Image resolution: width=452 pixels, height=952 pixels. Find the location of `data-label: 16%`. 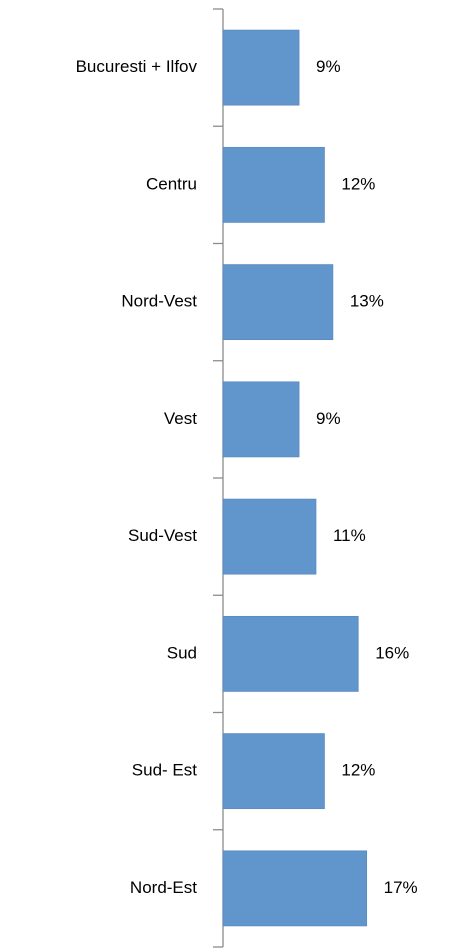

data-label: 16% is located at coordinates (392, 652).